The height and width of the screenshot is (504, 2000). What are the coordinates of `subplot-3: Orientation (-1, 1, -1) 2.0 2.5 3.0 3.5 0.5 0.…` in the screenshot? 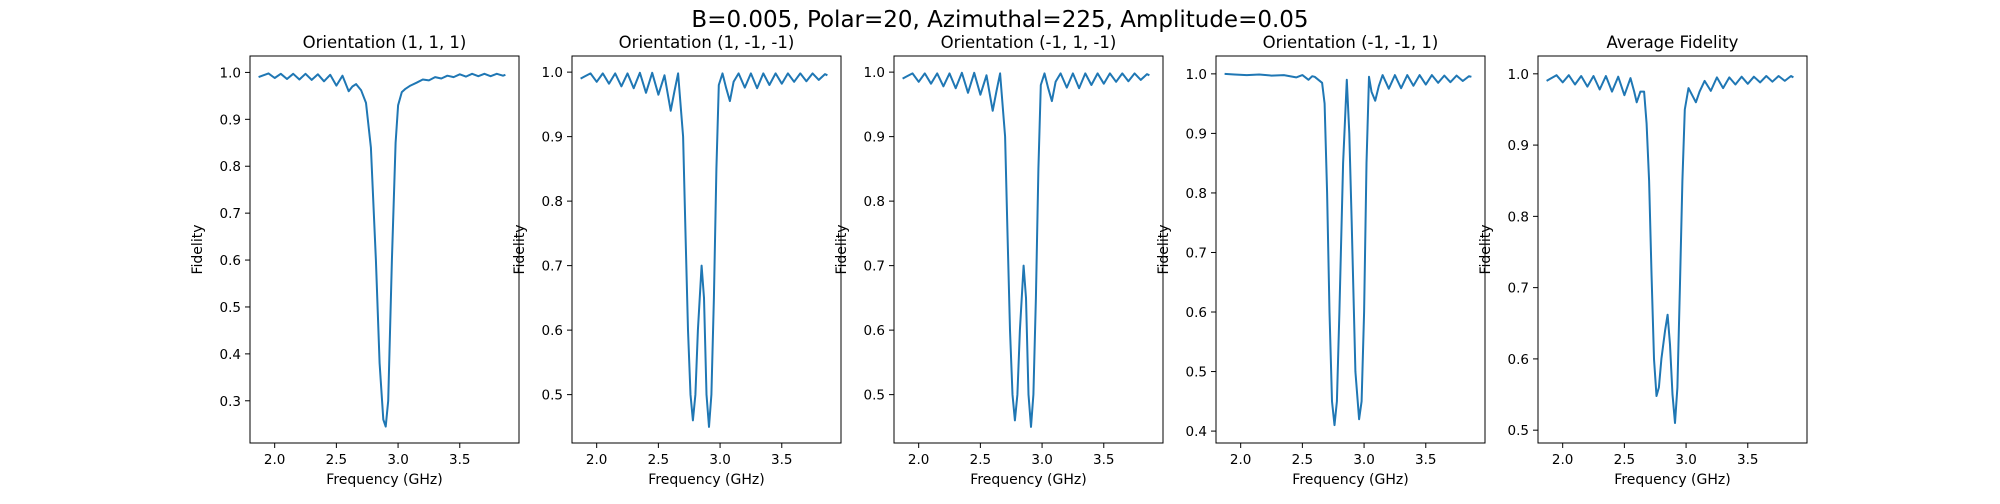 It's located at (999, 260).